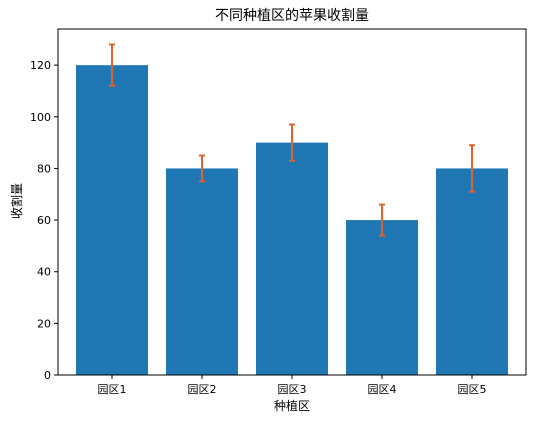  I want to click on y-tick-label-80: 80, so click(44, 168).